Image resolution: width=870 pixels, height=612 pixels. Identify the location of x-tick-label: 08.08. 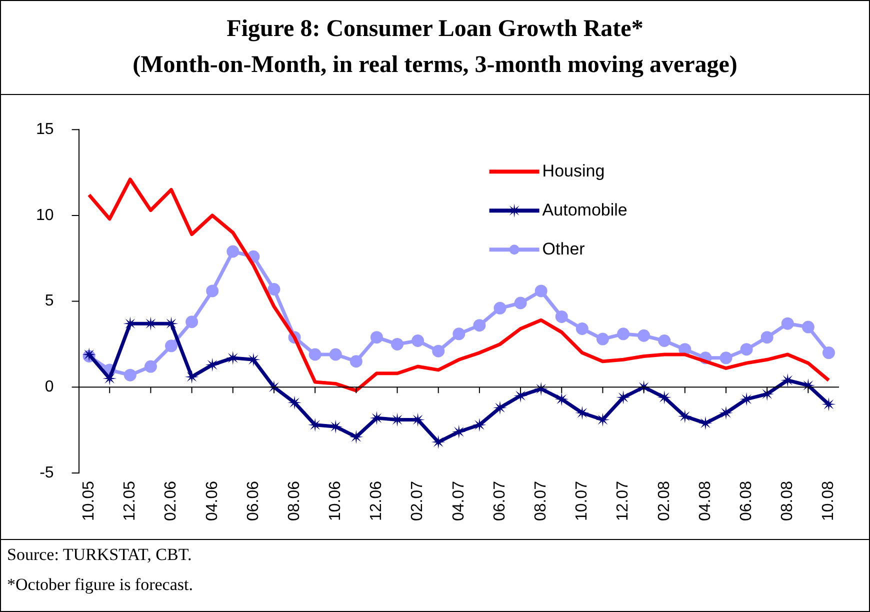
(787, 501).